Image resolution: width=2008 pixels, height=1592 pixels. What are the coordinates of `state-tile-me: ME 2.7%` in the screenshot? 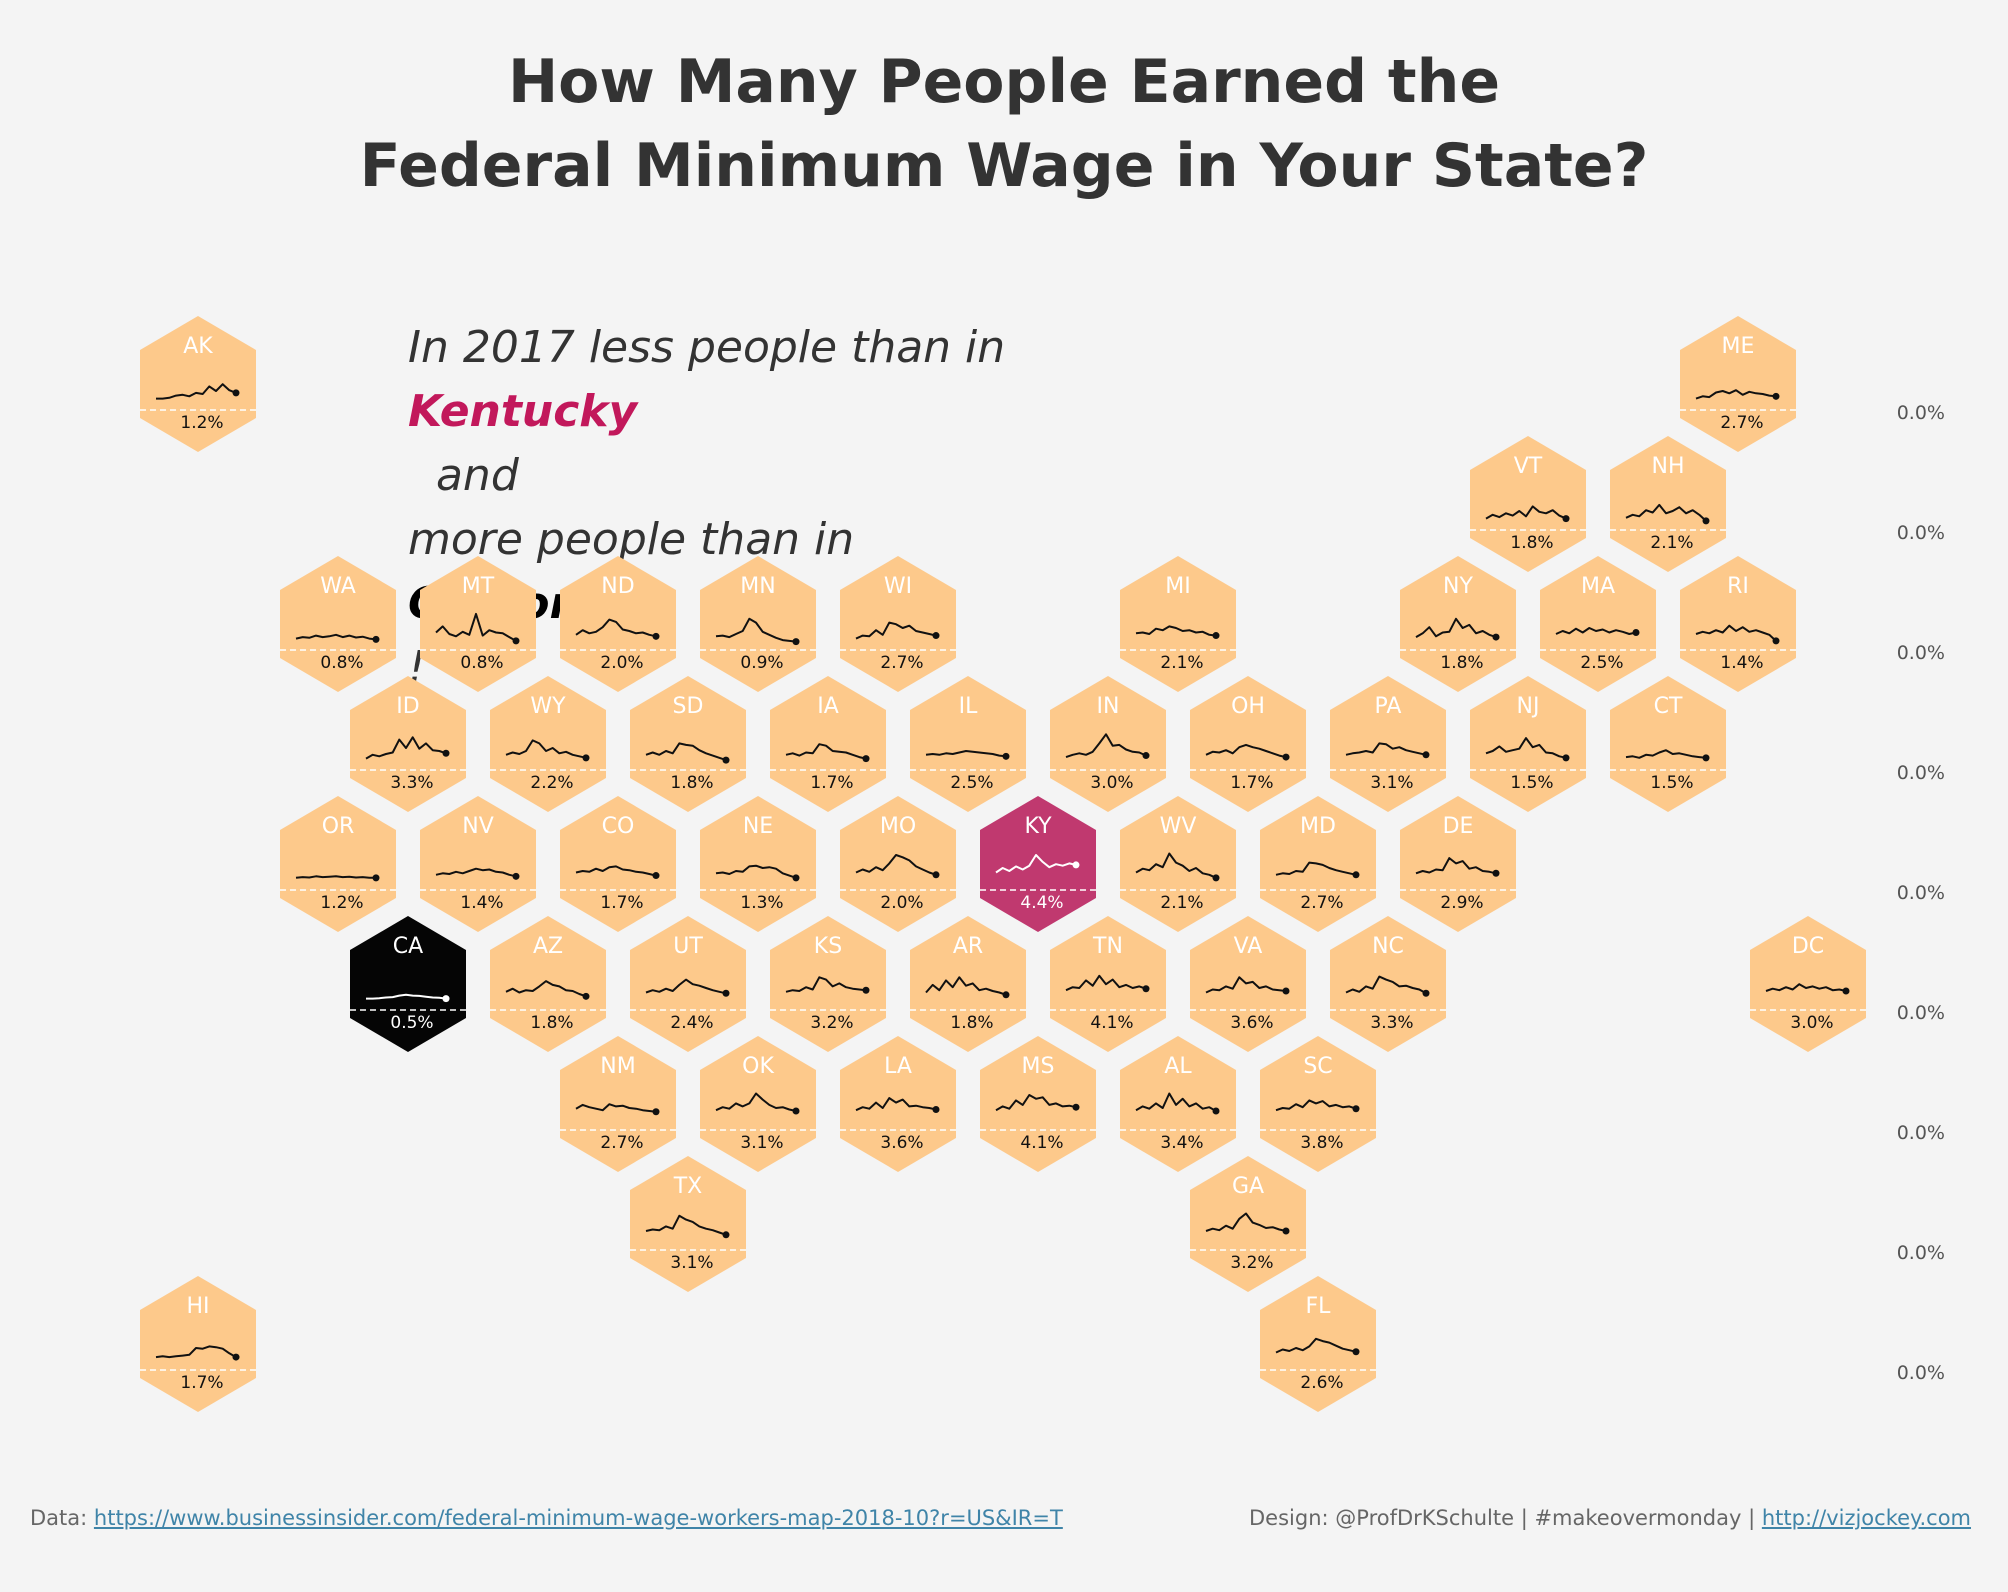 It's located at (1738, 384).